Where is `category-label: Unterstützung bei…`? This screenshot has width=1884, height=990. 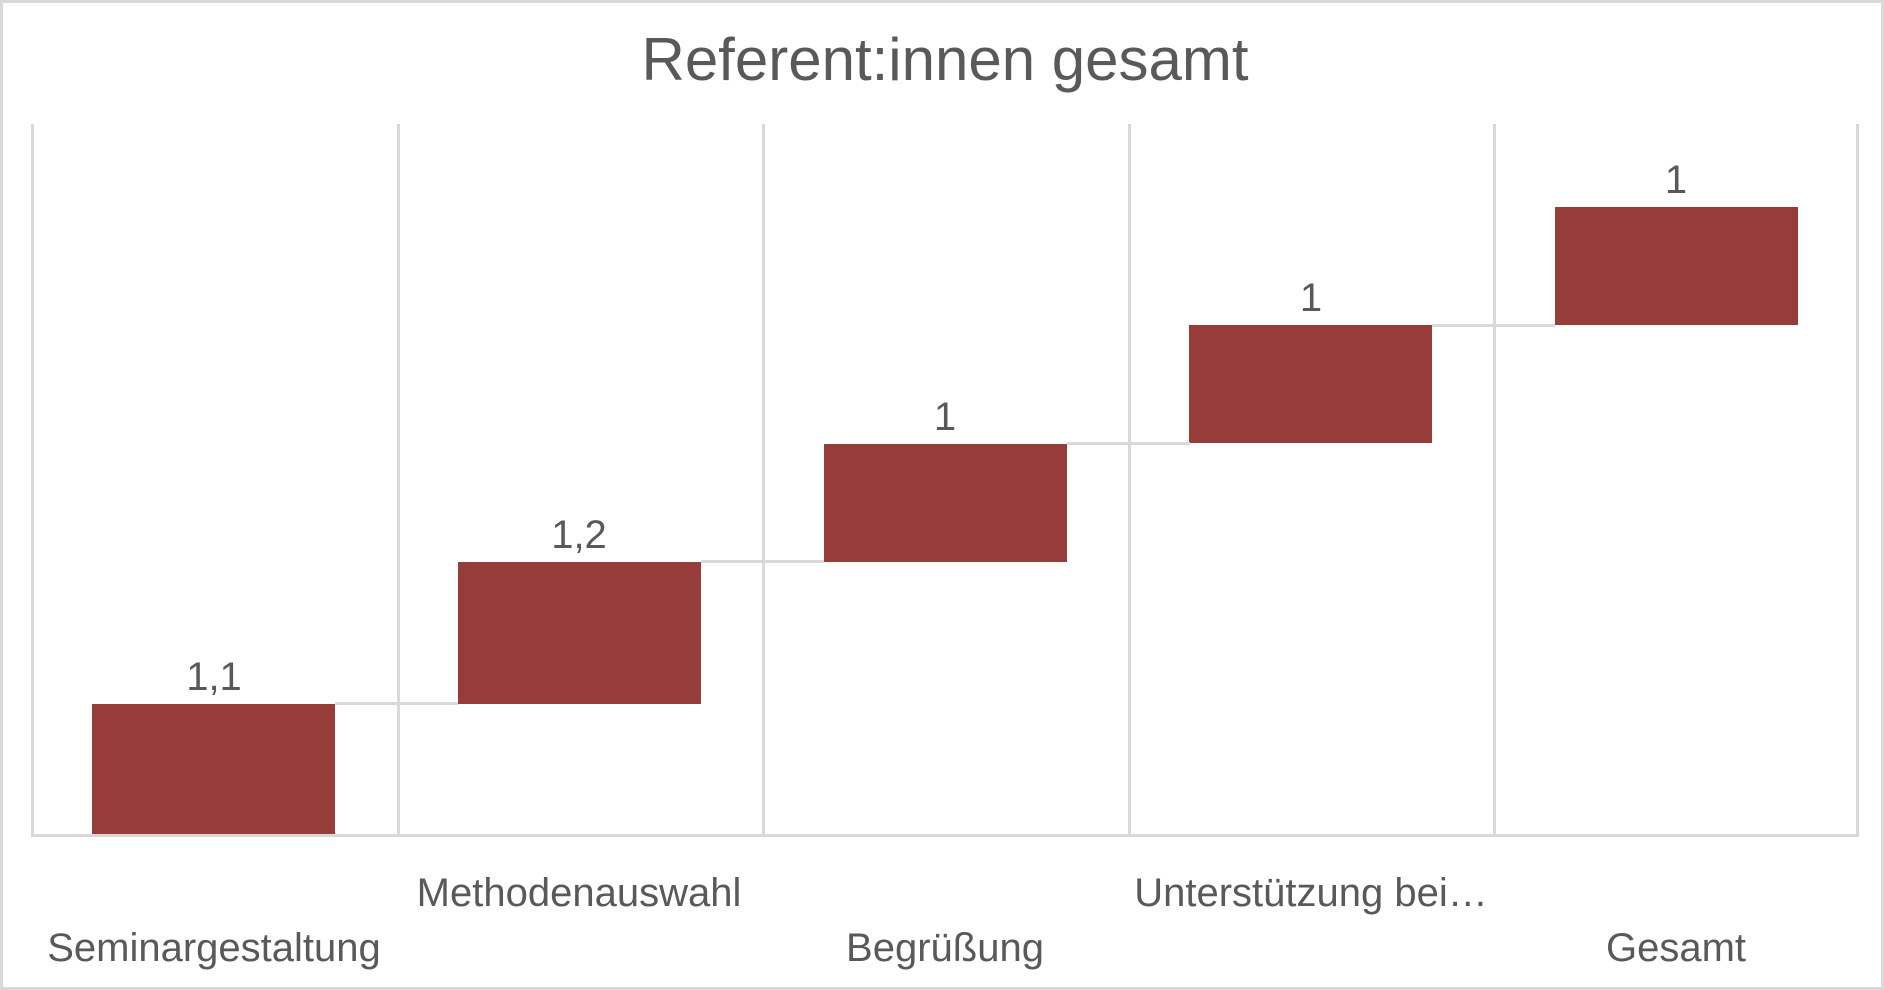 category-label: Unterstützung bei… is located at coordinates (1311, 893).